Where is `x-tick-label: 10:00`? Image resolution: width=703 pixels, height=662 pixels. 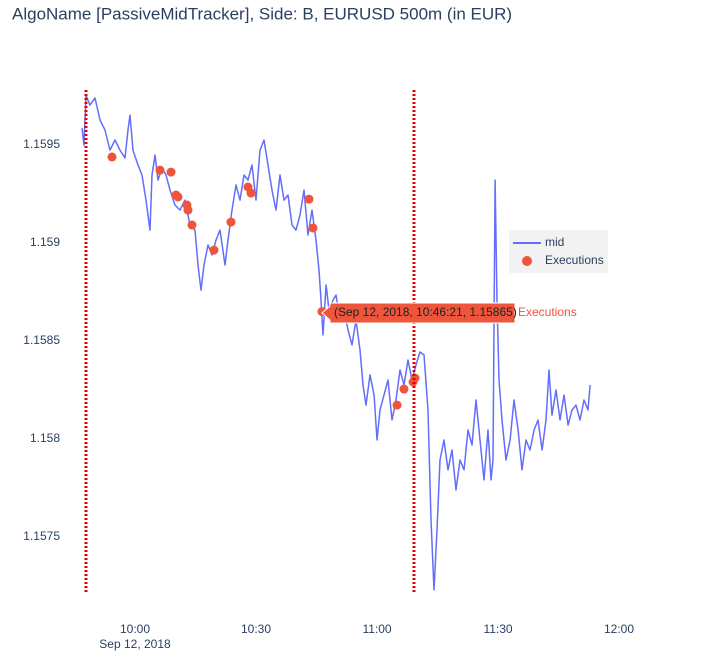
x-tick-label: 10:00 is located at coordinates (135, 629).